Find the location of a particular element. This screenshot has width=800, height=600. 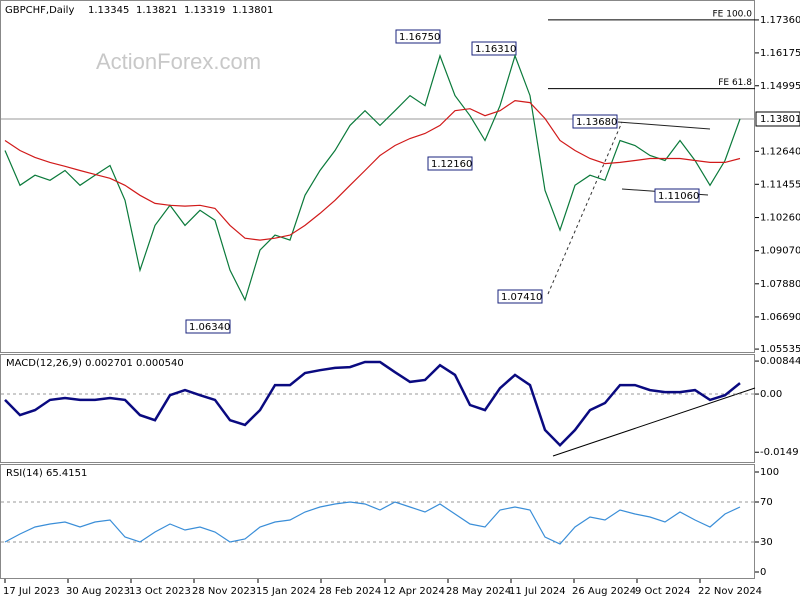

x-tick-label: 28 Nov 2023 is located at coordinates (224, 591).